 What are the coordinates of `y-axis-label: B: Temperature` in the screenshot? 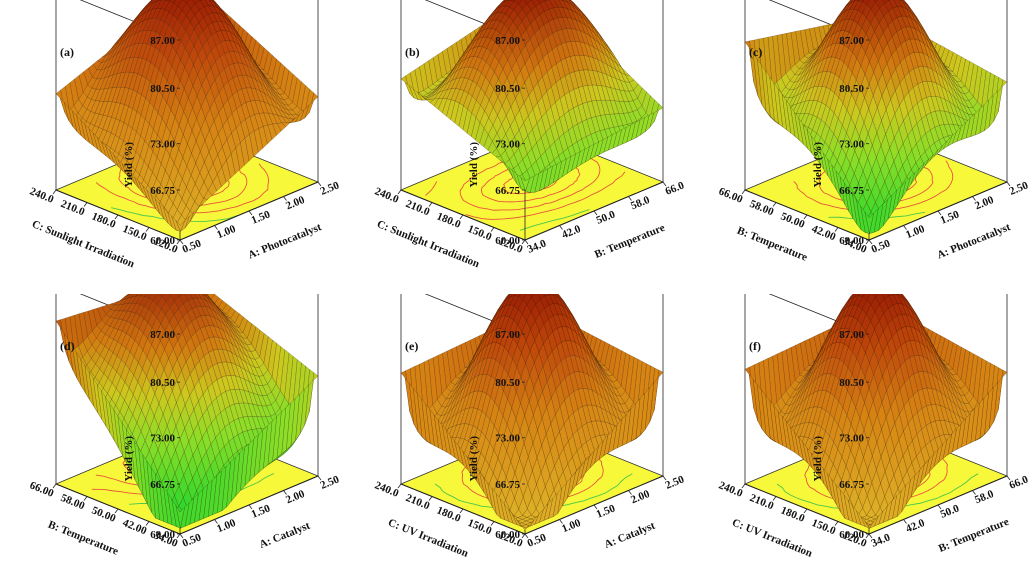 It's located at (83, 538).